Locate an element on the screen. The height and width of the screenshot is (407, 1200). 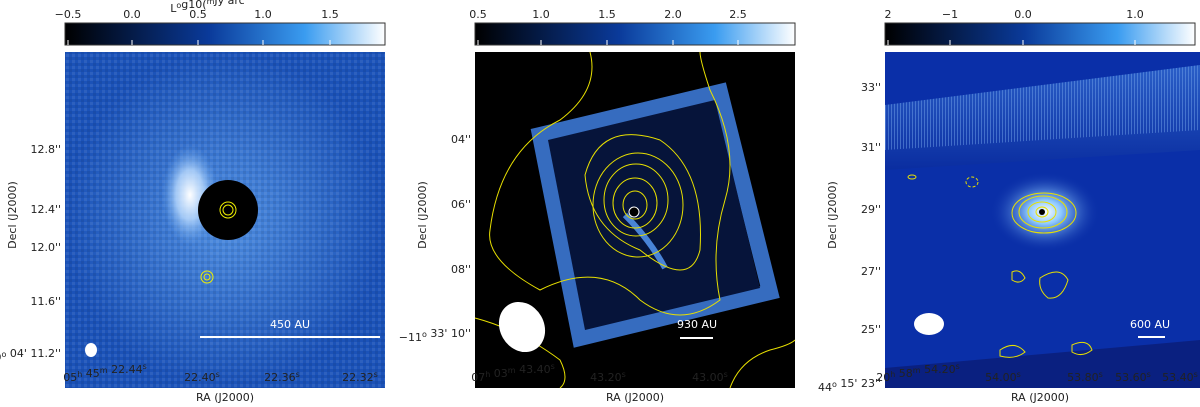
y-tick-label: 12.0'' is located at coordinates (45, 247).